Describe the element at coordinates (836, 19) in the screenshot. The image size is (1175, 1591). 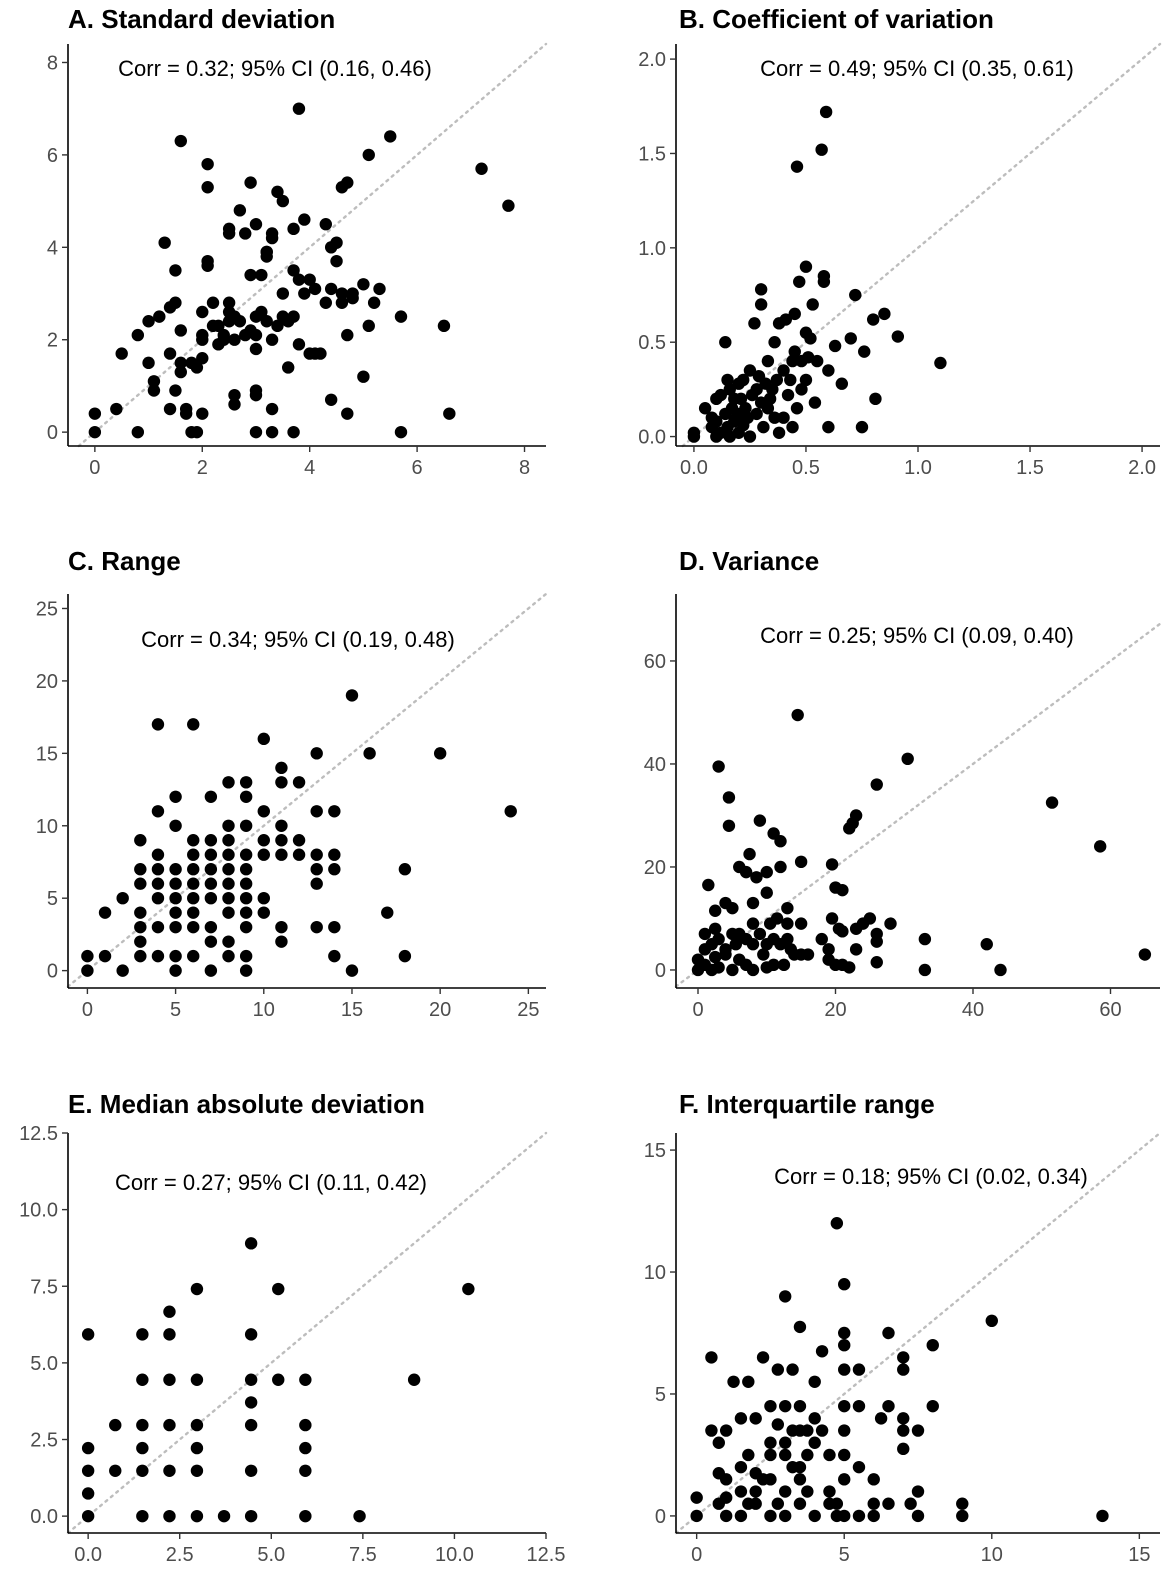
I see `panel-title: B. Coefficient of variation` at that location.